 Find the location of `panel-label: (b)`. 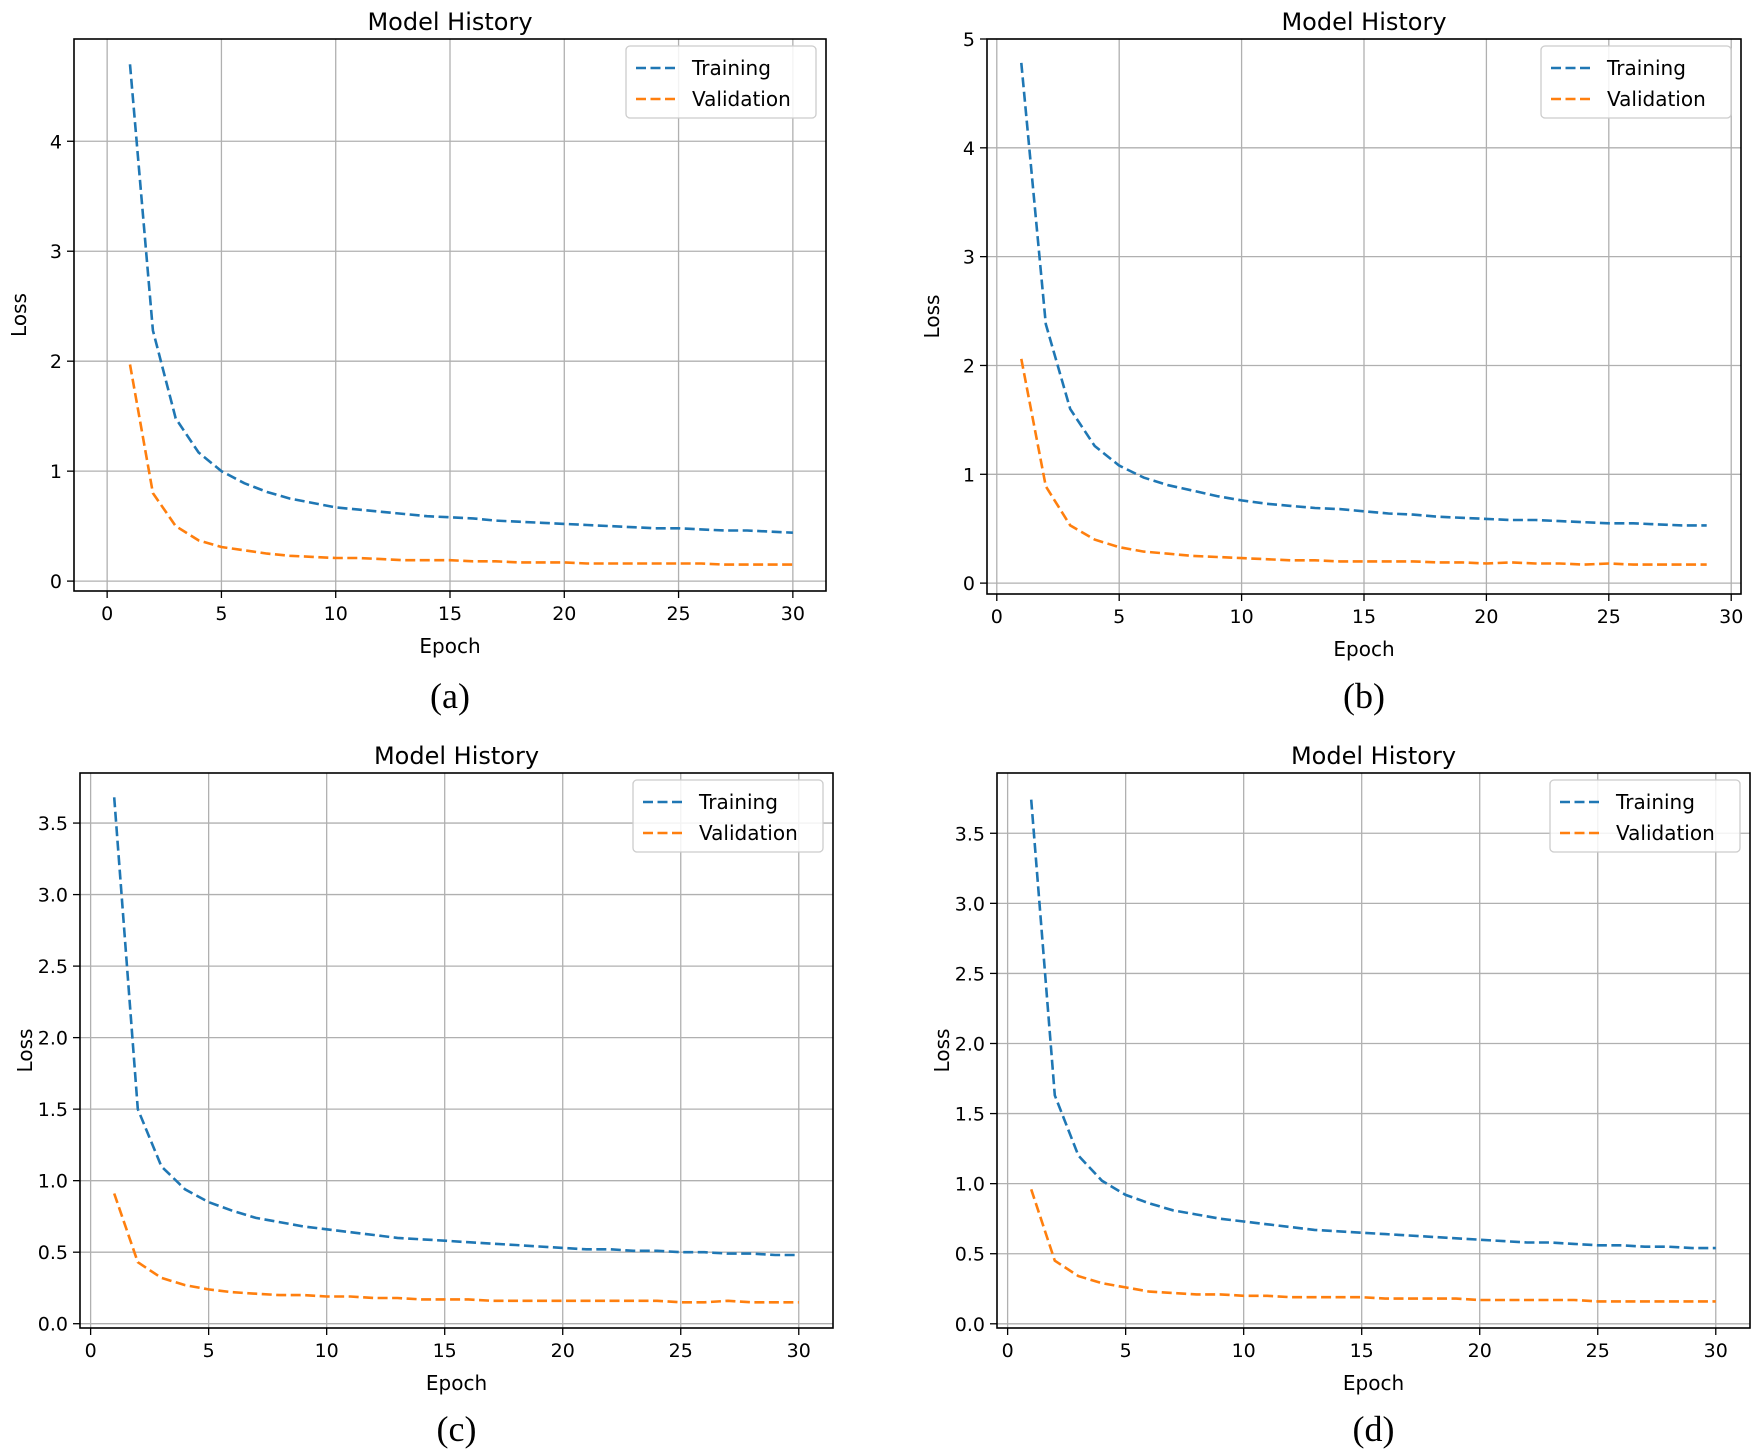

panel-label: (b) is located at coordinates (1364, 696).